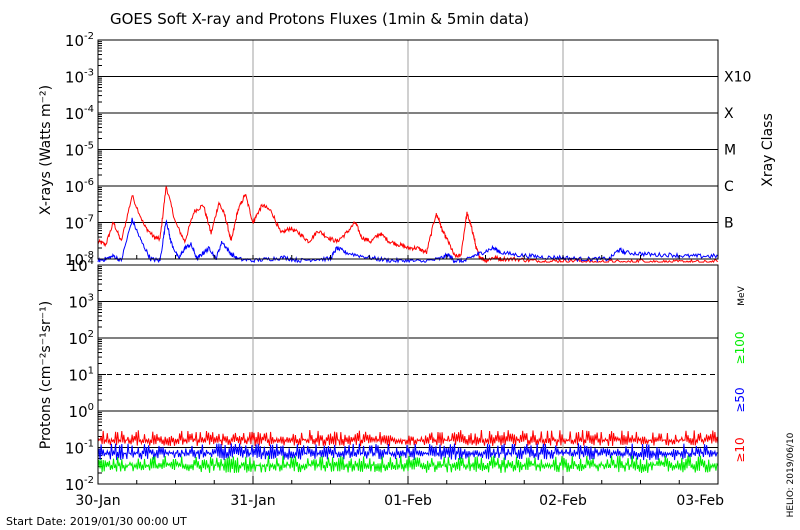  Describe the element at coordinates (46, 150) in the screenshot. I see `xray-y-axis-label: X-rays (Watts m⁻²)` at that location.